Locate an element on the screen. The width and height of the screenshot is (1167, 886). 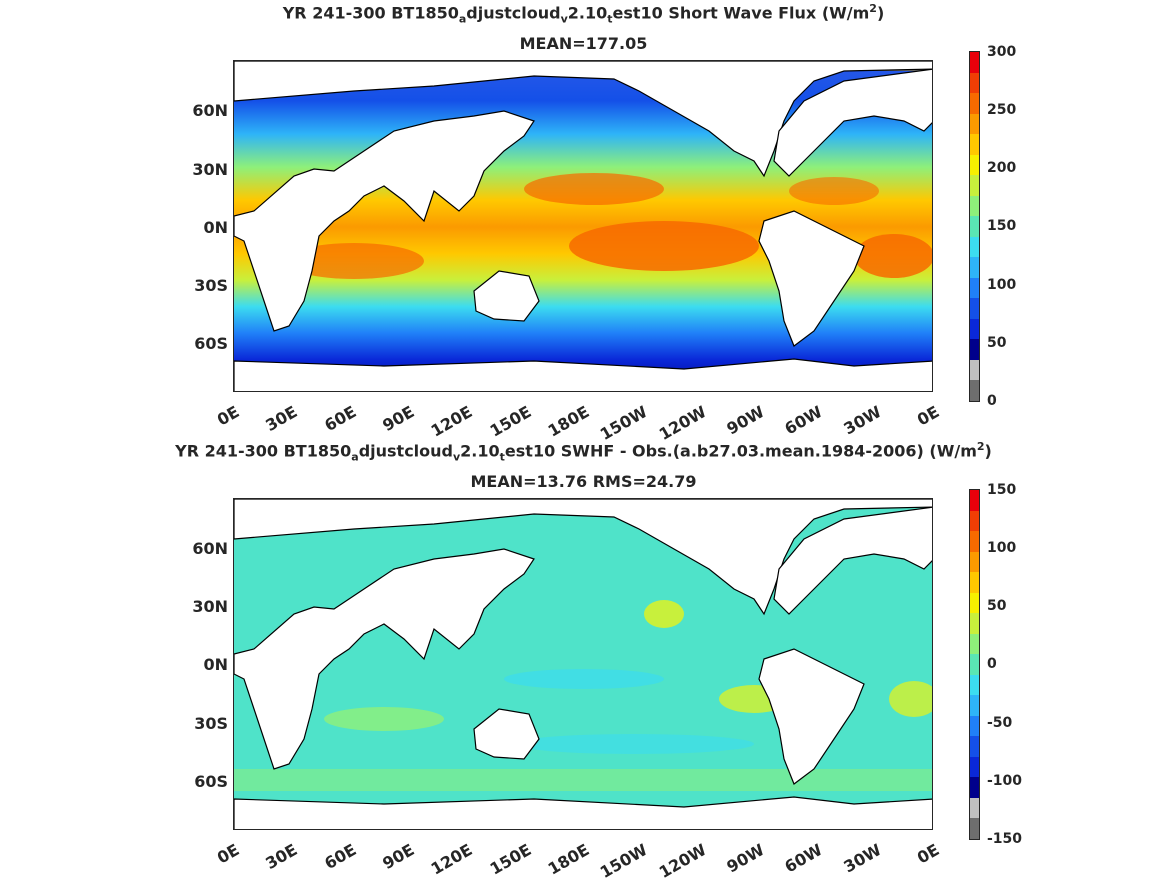
southern-band is located at coordinates (583, 780).